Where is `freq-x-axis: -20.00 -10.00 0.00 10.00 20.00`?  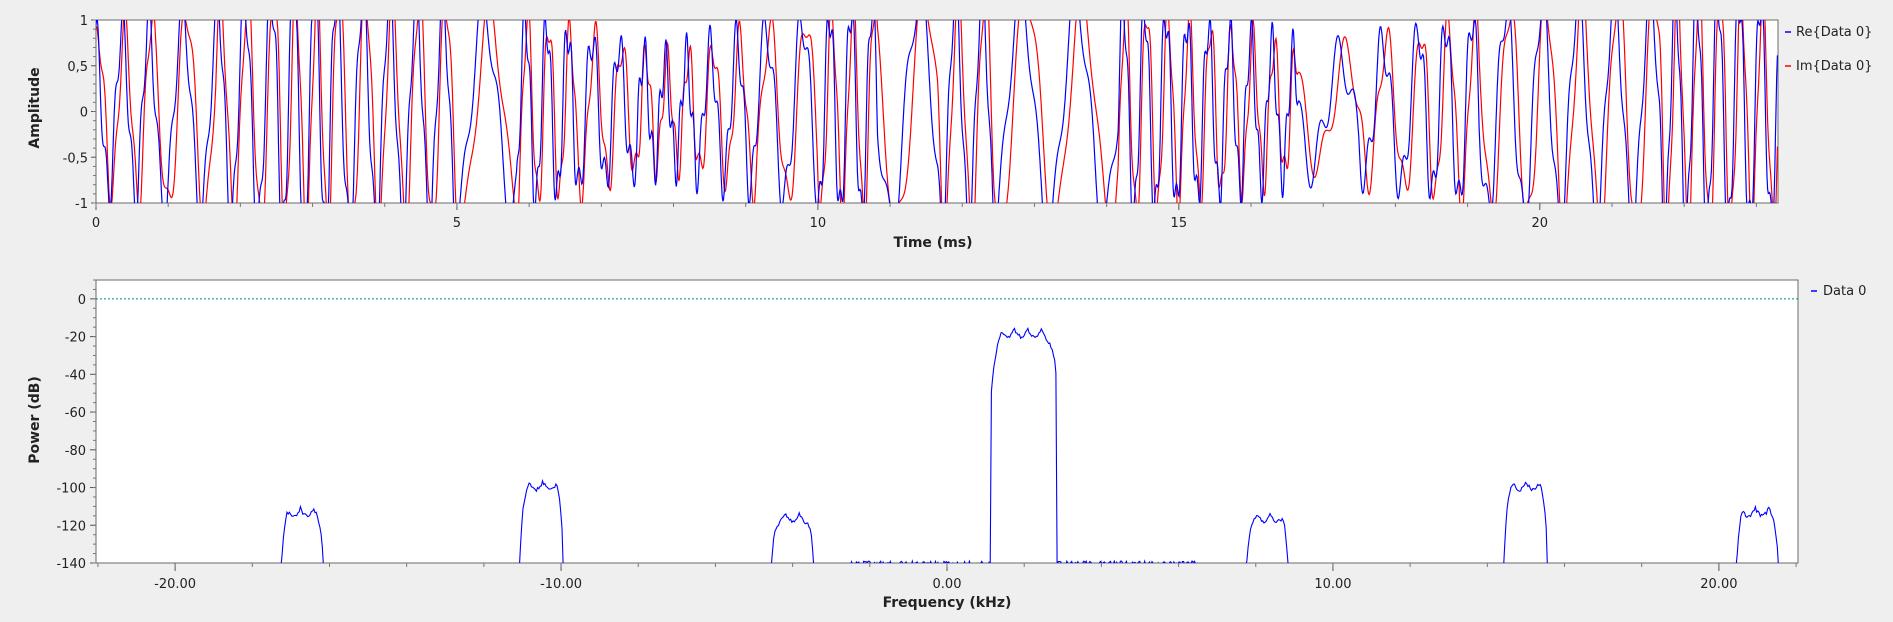
freq-x-axis: -20.00 -10.00 0.00 10.00 20.00 is located at coordinates (947, 577).